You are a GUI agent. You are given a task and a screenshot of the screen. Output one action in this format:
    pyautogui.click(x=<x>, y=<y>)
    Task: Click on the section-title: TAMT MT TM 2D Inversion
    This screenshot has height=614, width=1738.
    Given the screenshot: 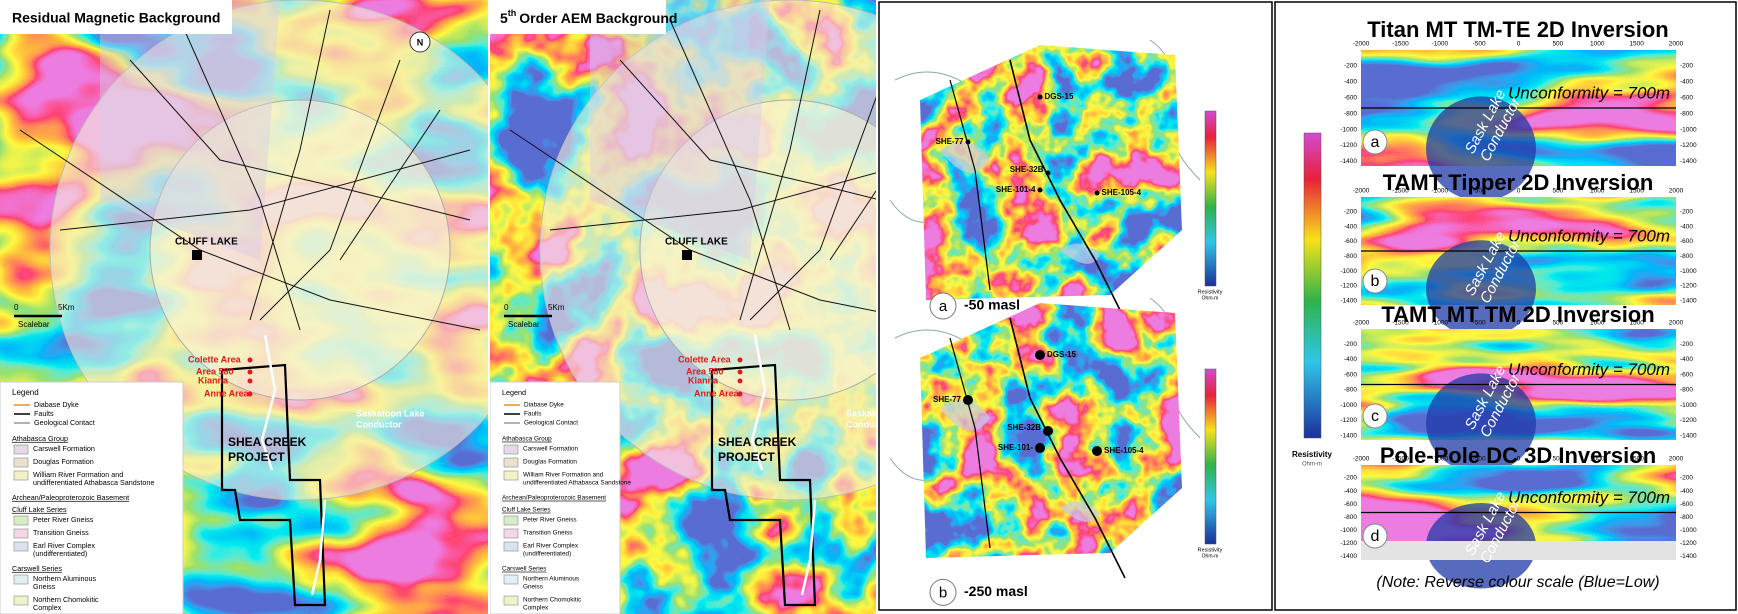 What is the action you would take?
    pyautogui.click(x=1517, y=314)
    